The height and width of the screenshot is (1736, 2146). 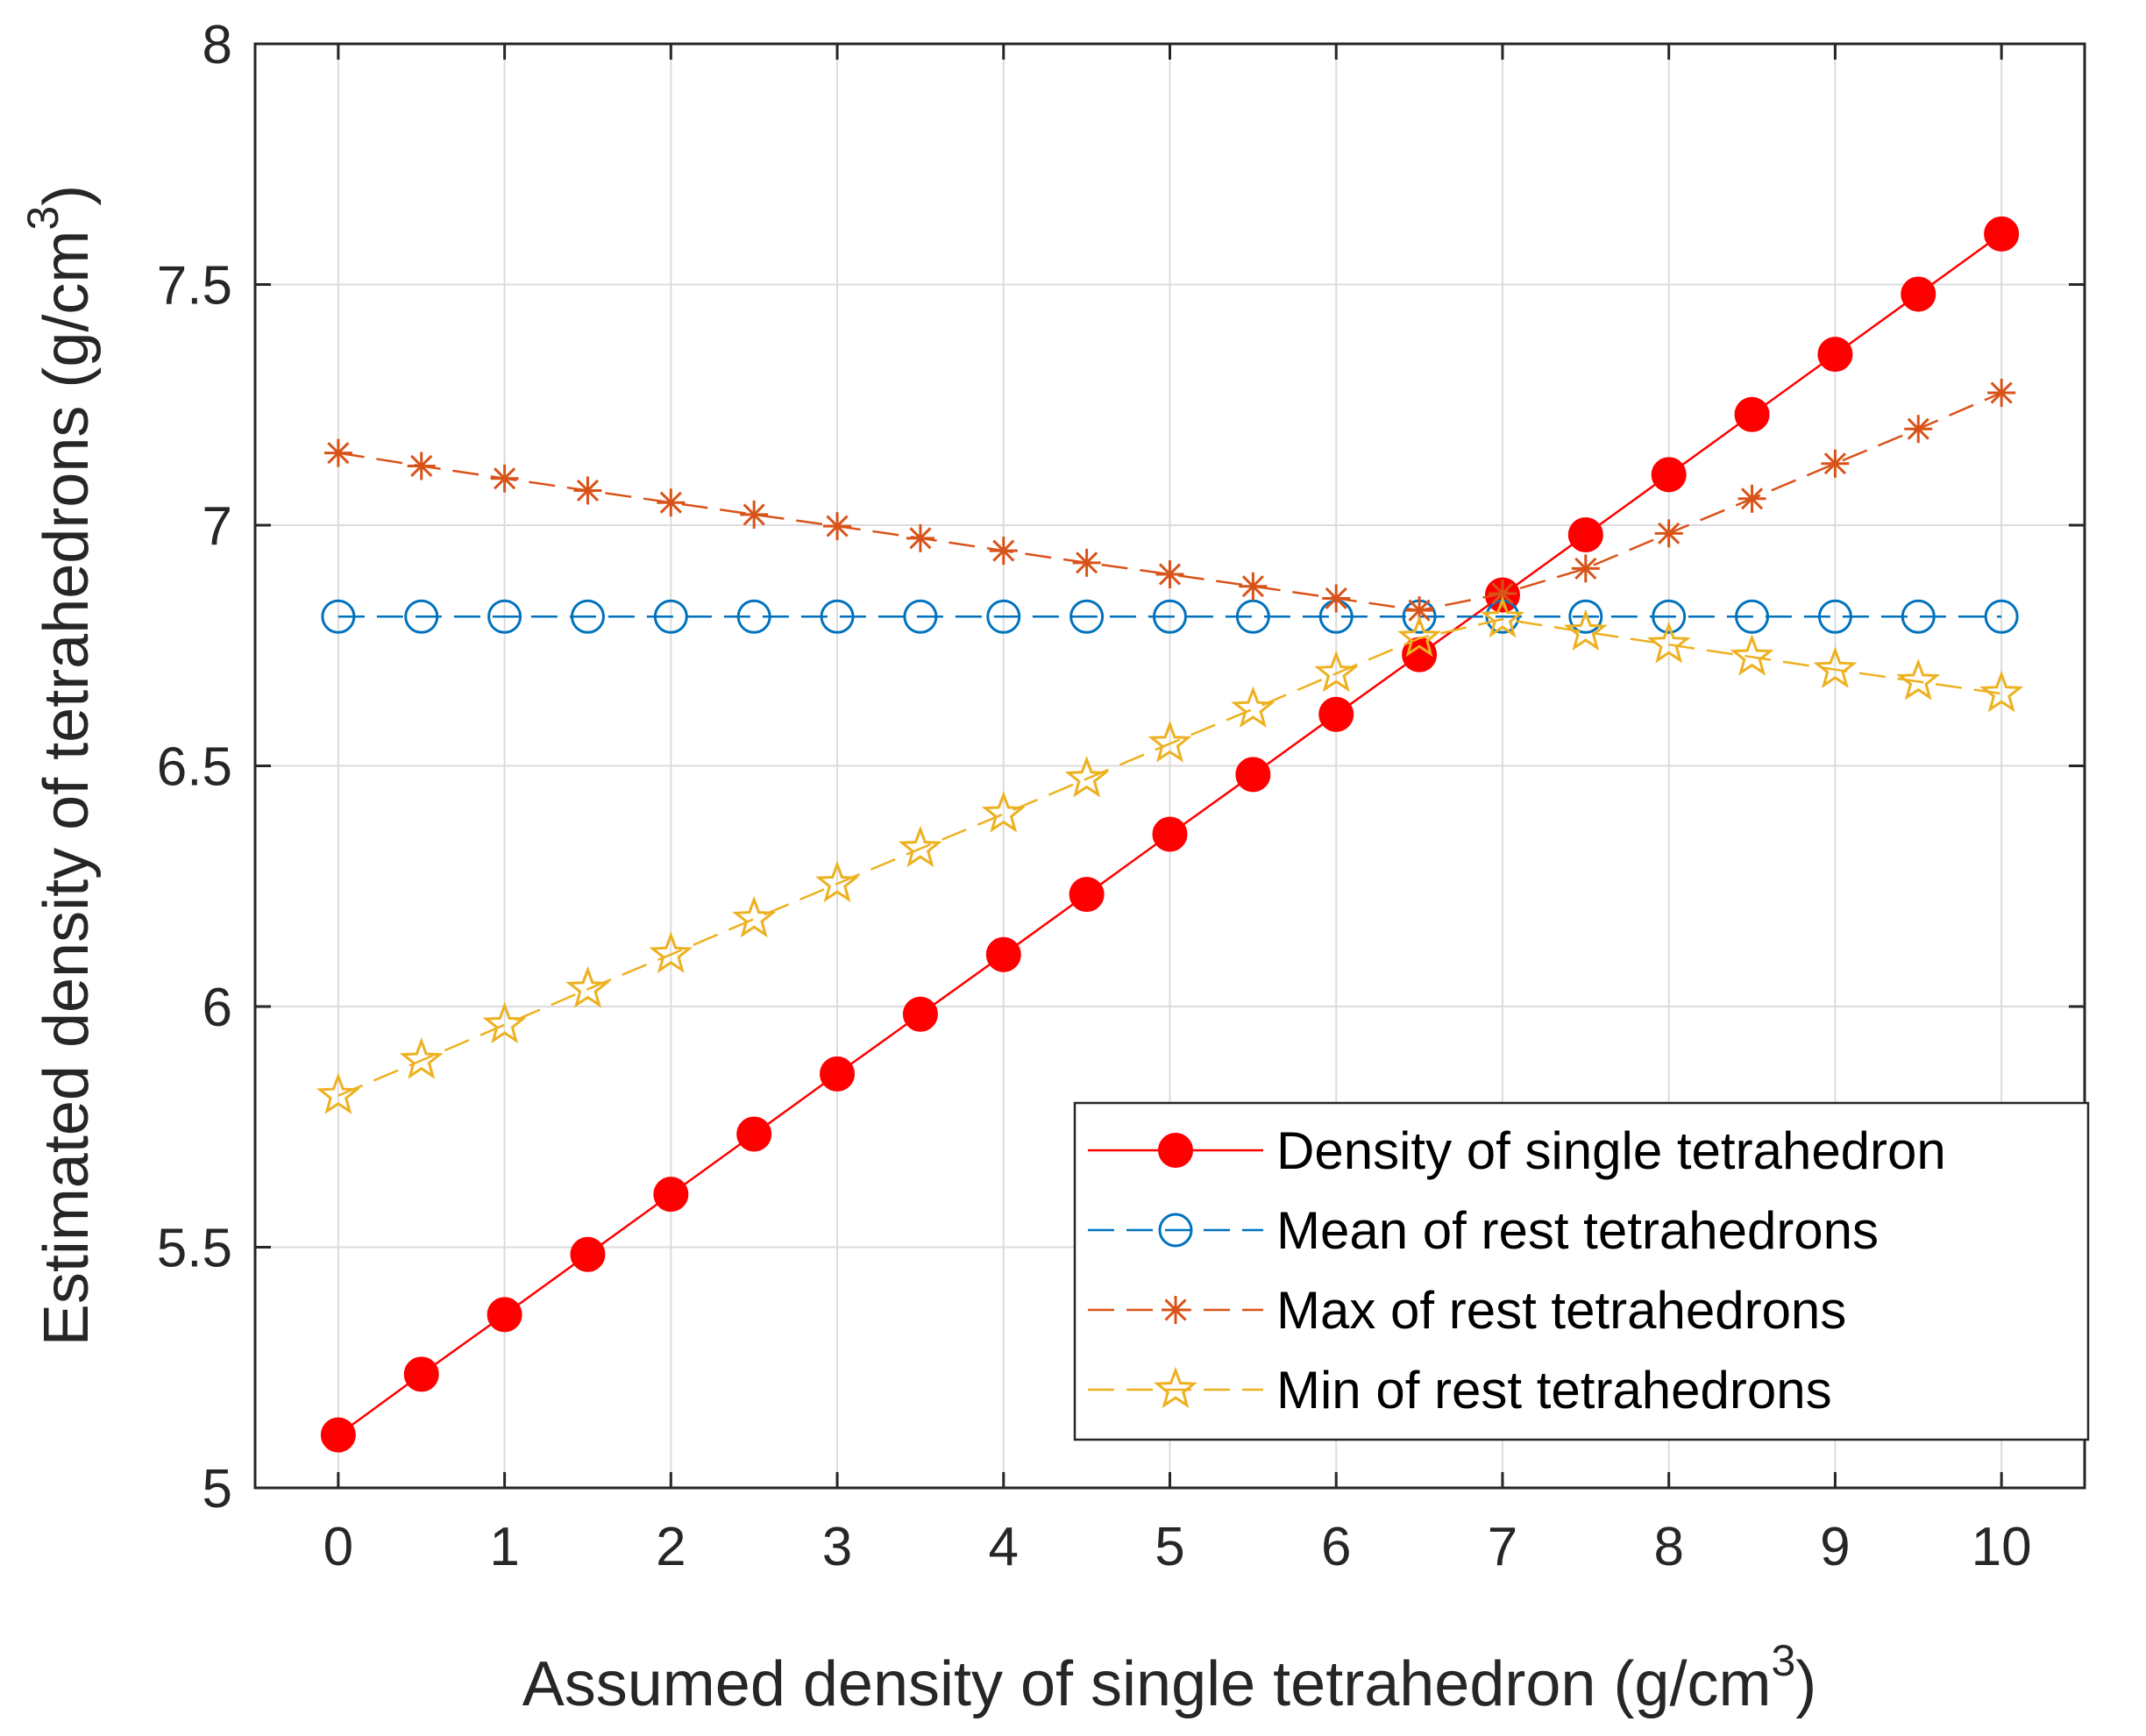 What do you see at coordinates (194, 767) in the screenshot?
I see `y-tick-label: 6.5` at bounding box center [194, 767].